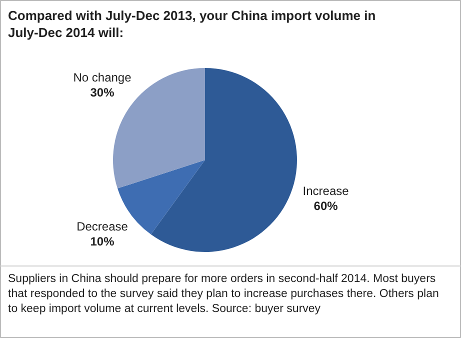  What do you see at coordinates (223, 294) in the screenshot?
I see `text: Suppliers in China should prepare for more orders in second-half 2014. Most buyers that responded to the survey said they plan to increase purchases there. Others plan to keep import volume at current levels. Source: buyer survey` at bounding box center [223, 294].